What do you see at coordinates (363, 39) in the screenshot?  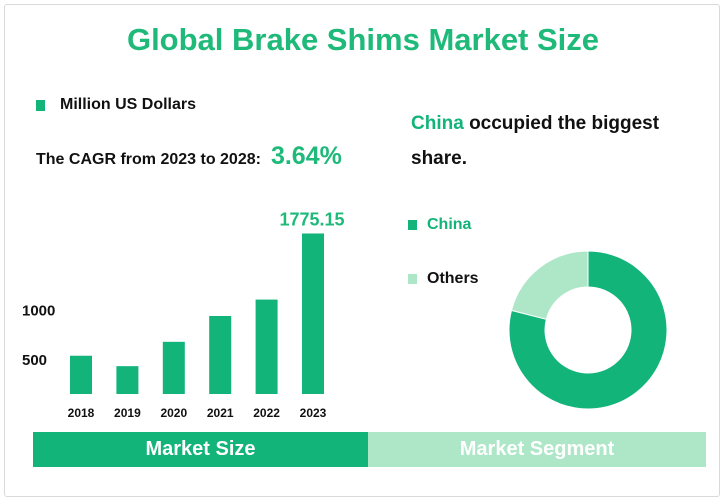 I see `chart-title: Global Brake Shims Market Size` at bounding box center [363, 39].